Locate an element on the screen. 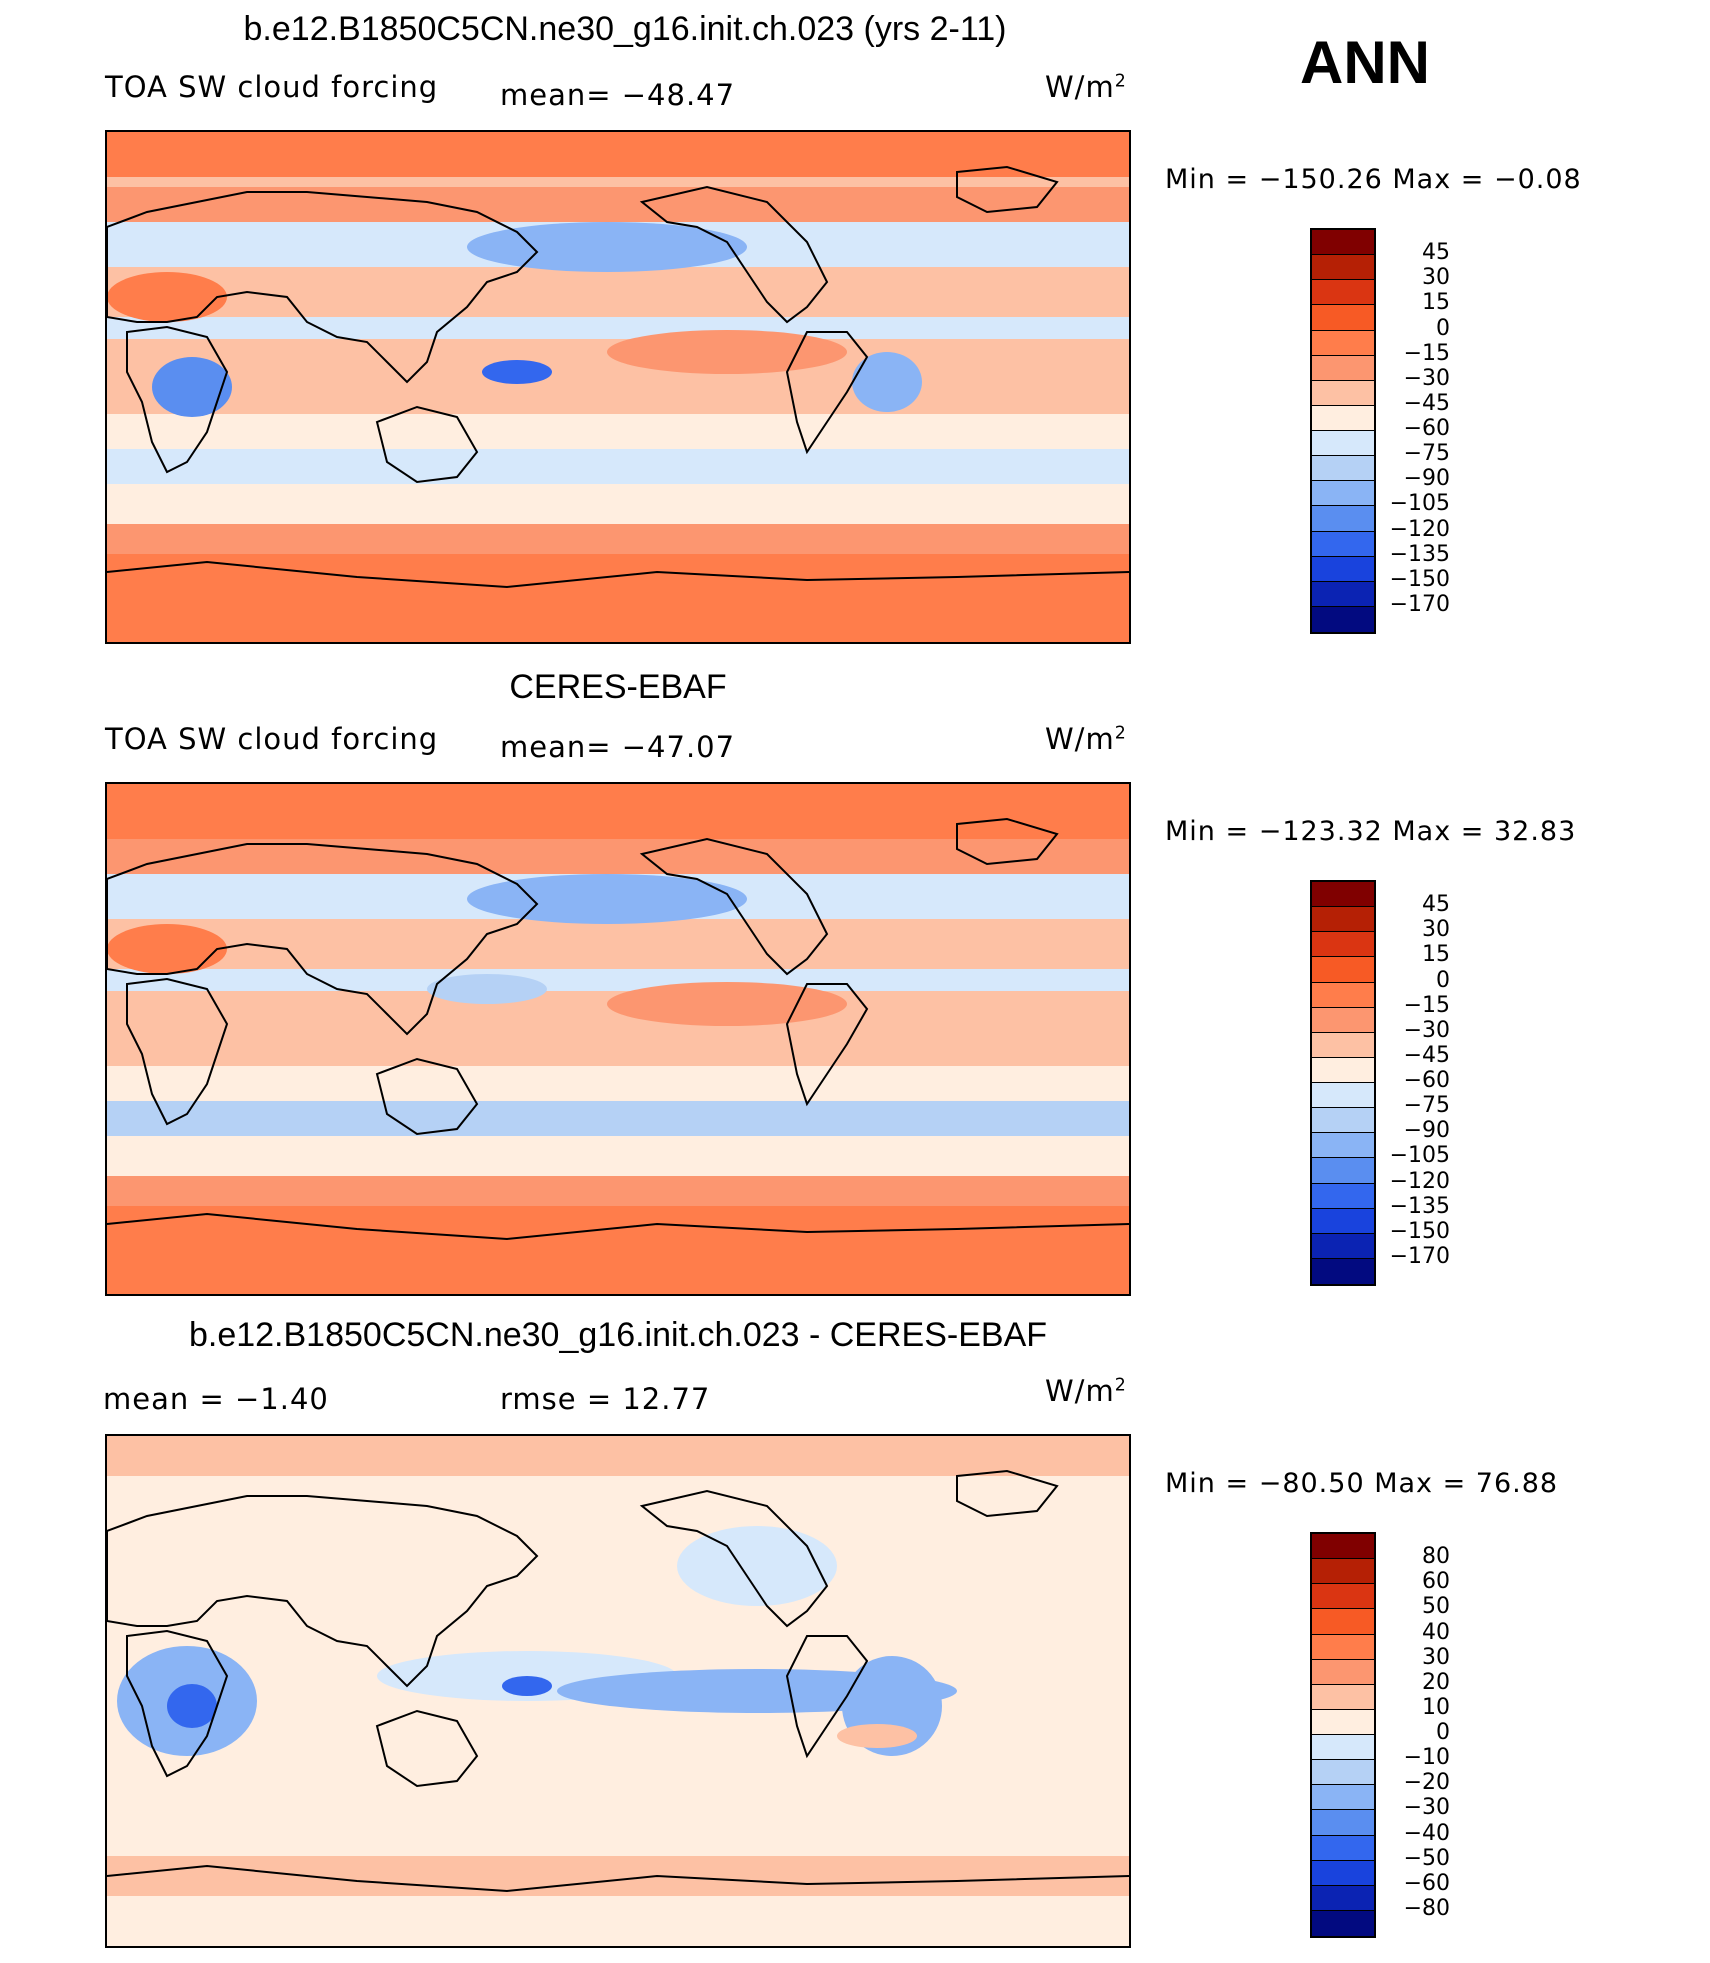 This screenshot has width=1710, height=1963. colorbar-tick-label: −30 is located at coordinates (1426, 1808).